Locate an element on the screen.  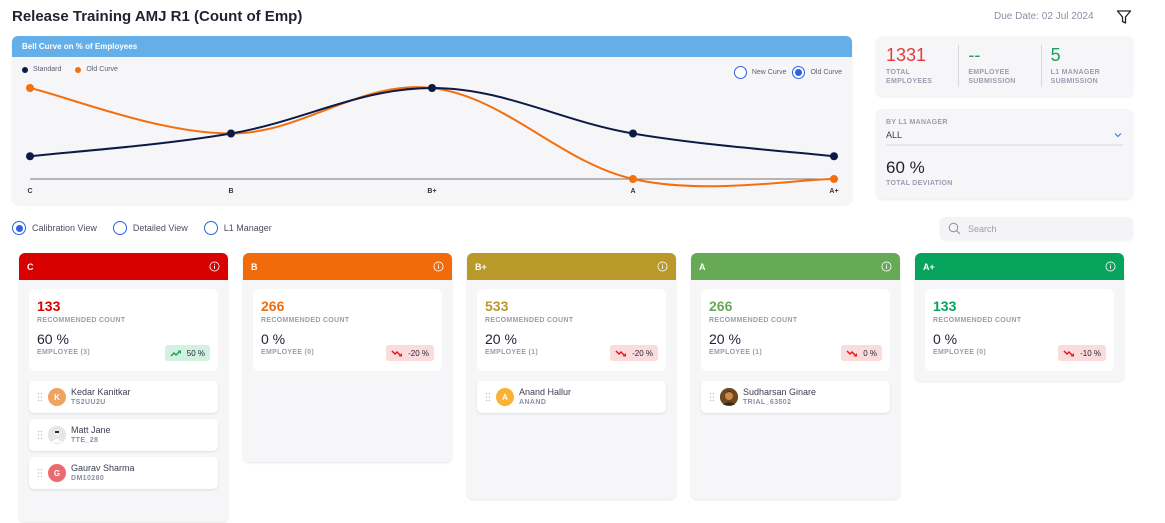
employee-name: Anand Hallur is located at coordinates (545, 392).